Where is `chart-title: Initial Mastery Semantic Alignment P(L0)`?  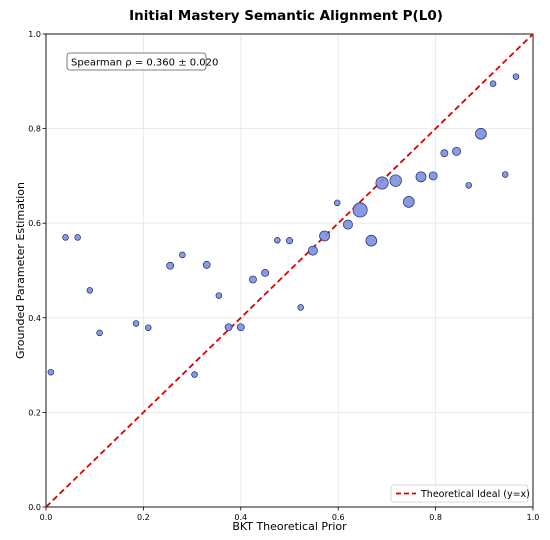
chart-title: Initial Mastery Semantic Alignment P(L0) is located at coordinates (286, 16).